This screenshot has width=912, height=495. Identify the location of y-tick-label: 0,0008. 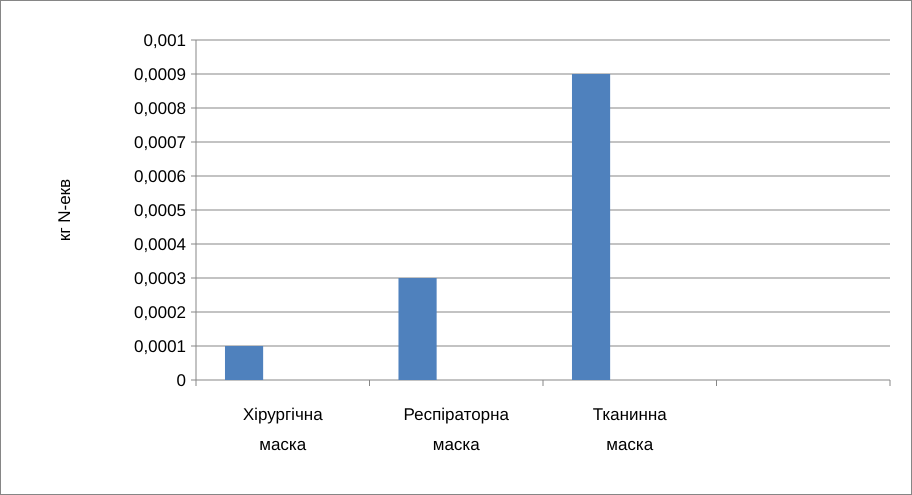
(160, 108).